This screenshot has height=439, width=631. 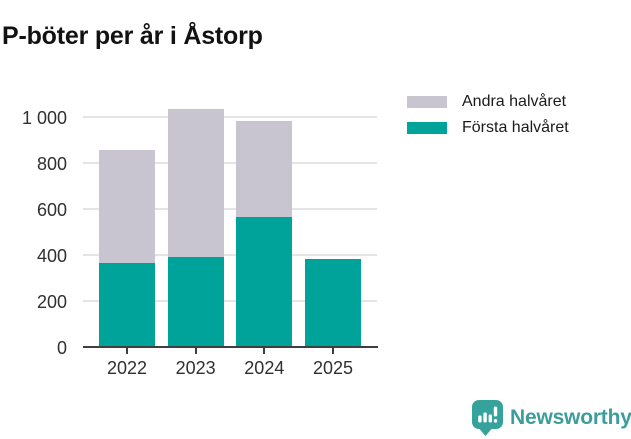 I want to click on y-tick-label: 800, so click(x=51, y=163).